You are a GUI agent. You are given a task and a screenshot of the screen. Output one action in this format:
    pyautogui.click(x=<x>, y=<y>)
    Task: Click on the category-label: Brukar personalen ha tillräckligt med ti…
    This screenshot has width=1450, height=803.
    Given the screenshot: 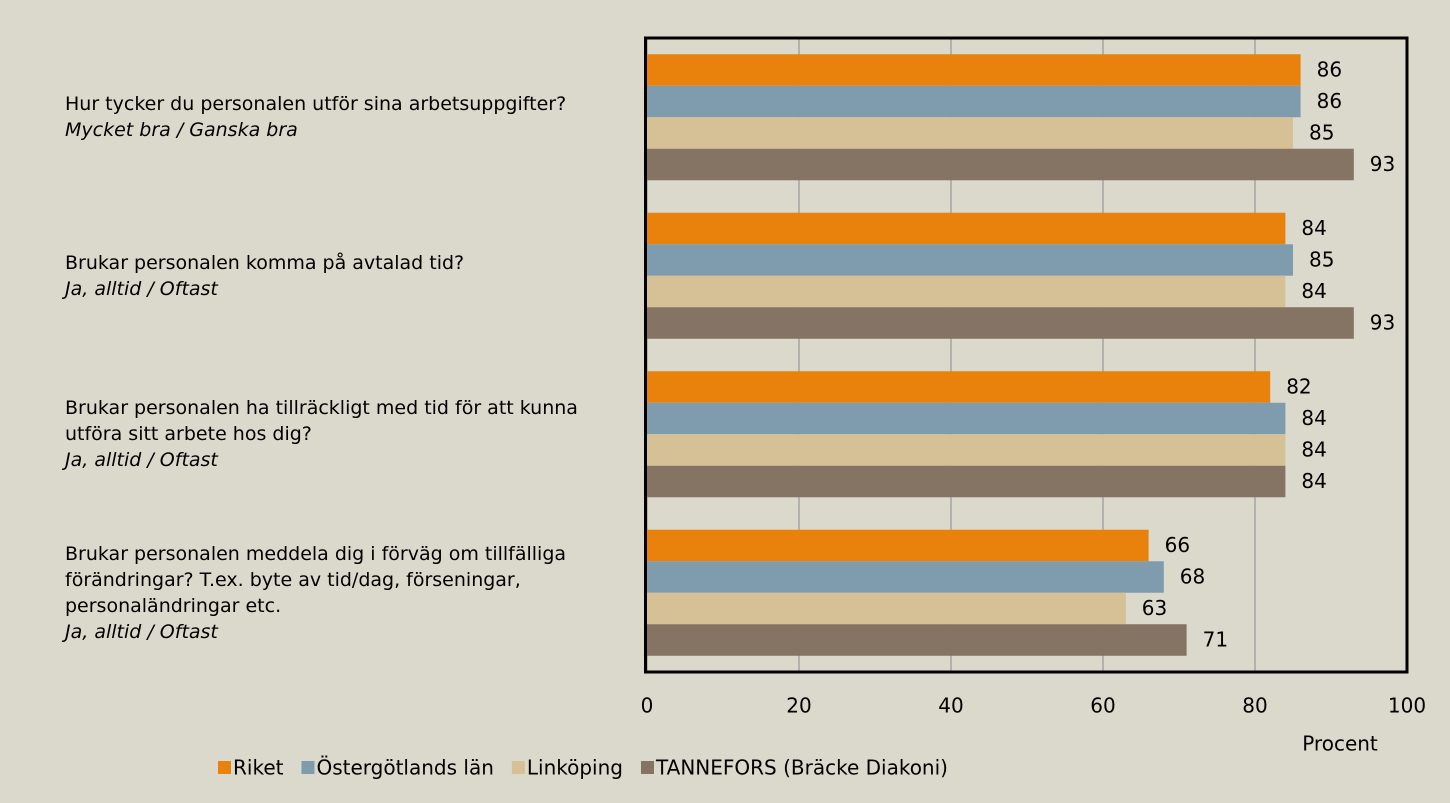 What is the action you would take?
    pyautogui.click(x=337, y=434)
    